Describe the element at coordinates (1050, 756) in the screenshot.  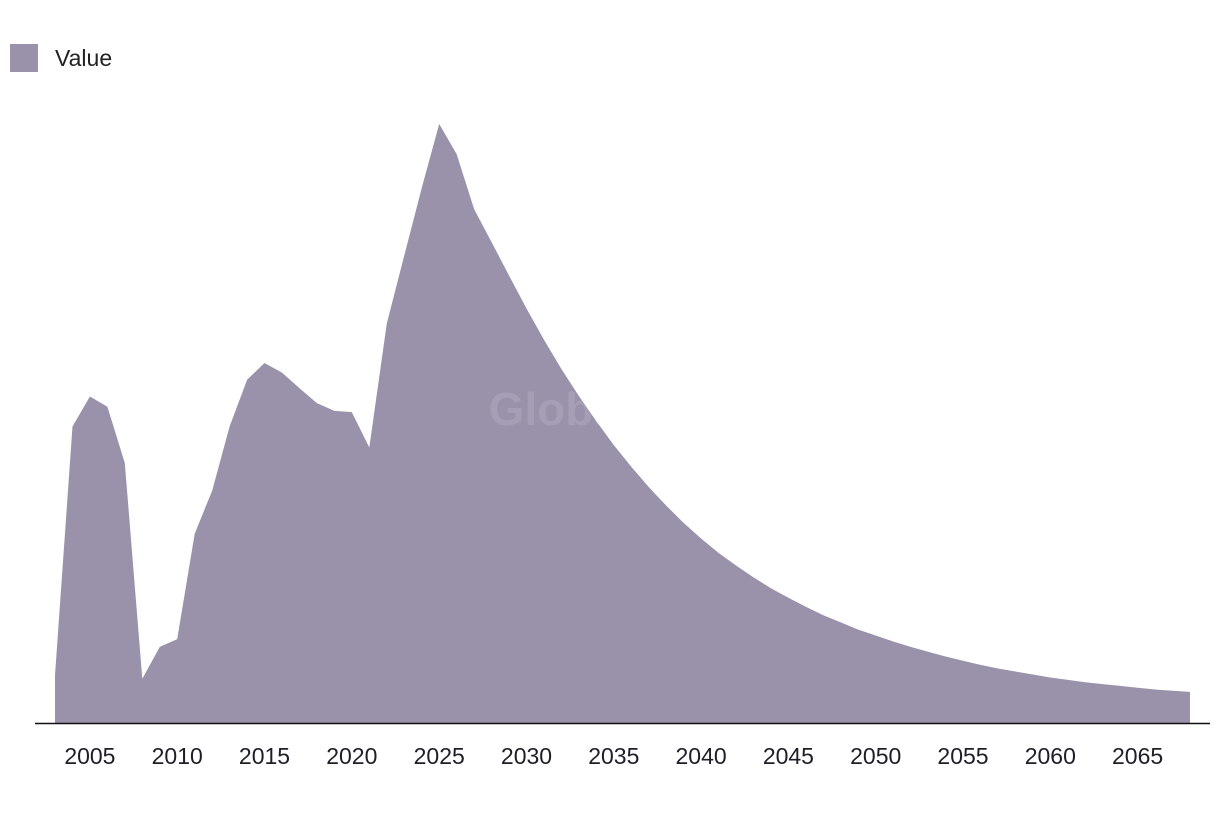
I see `x-tick-label: 2060` at that location.